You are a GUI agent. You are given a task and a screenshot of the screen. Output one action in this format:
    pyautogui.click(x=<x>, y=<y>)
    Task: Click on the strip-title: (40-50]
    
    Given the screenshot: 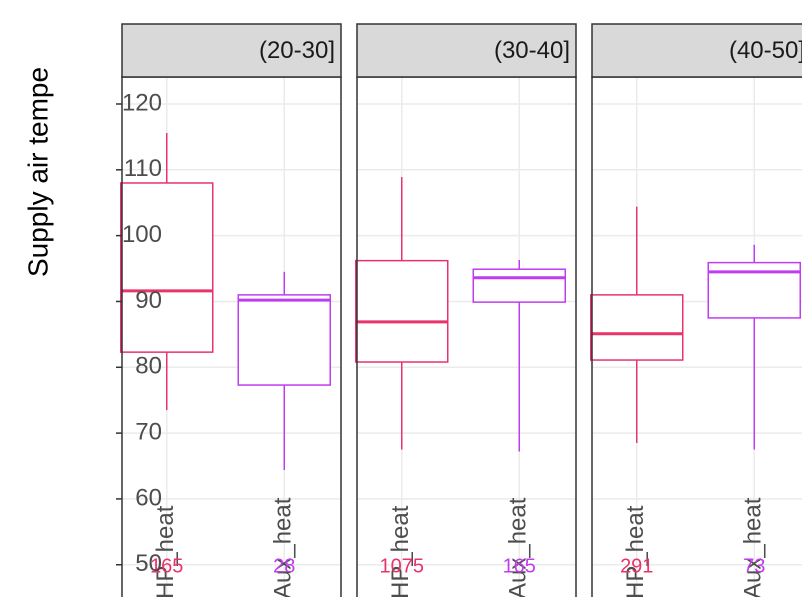 What is the action you would take?
    pyautogui.click(x=765, y=50)
    